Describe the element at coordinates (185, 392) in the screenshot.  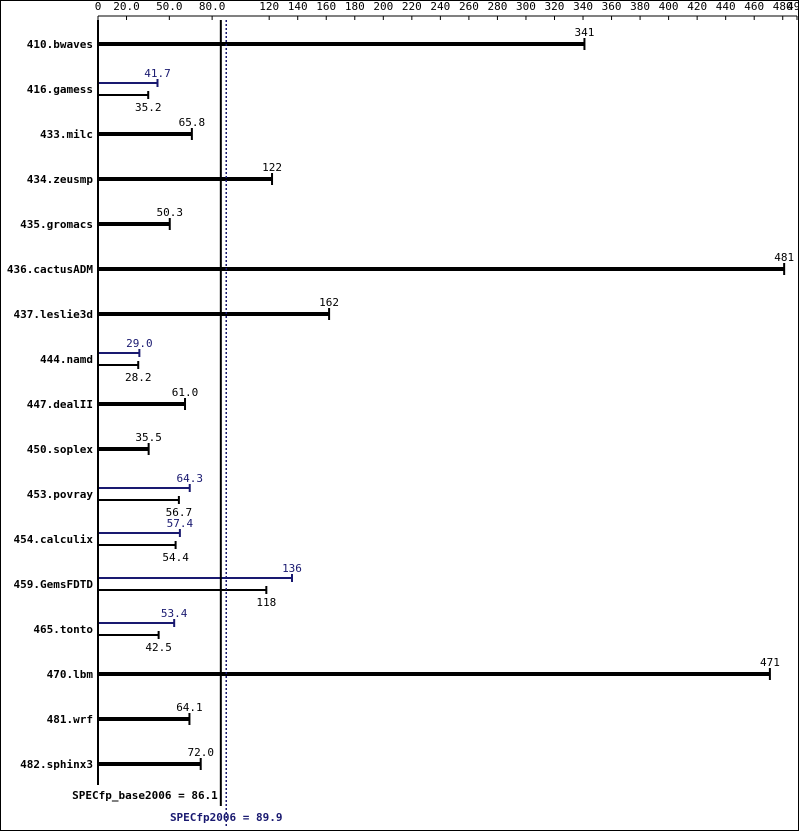
I see `value-label: 61.0` at that location.